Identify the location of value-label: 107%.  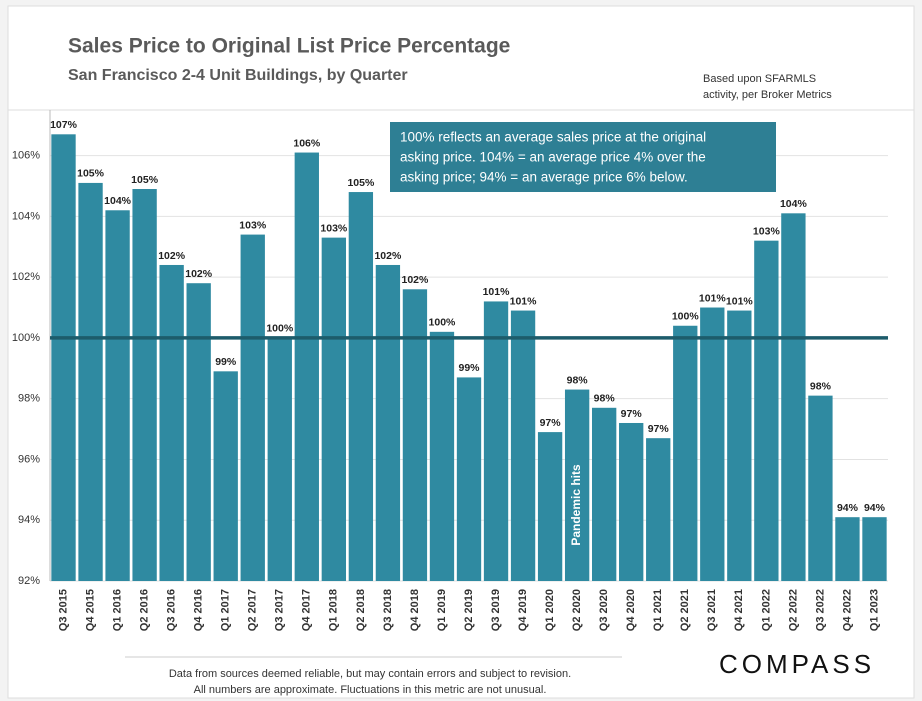
(64, 125).